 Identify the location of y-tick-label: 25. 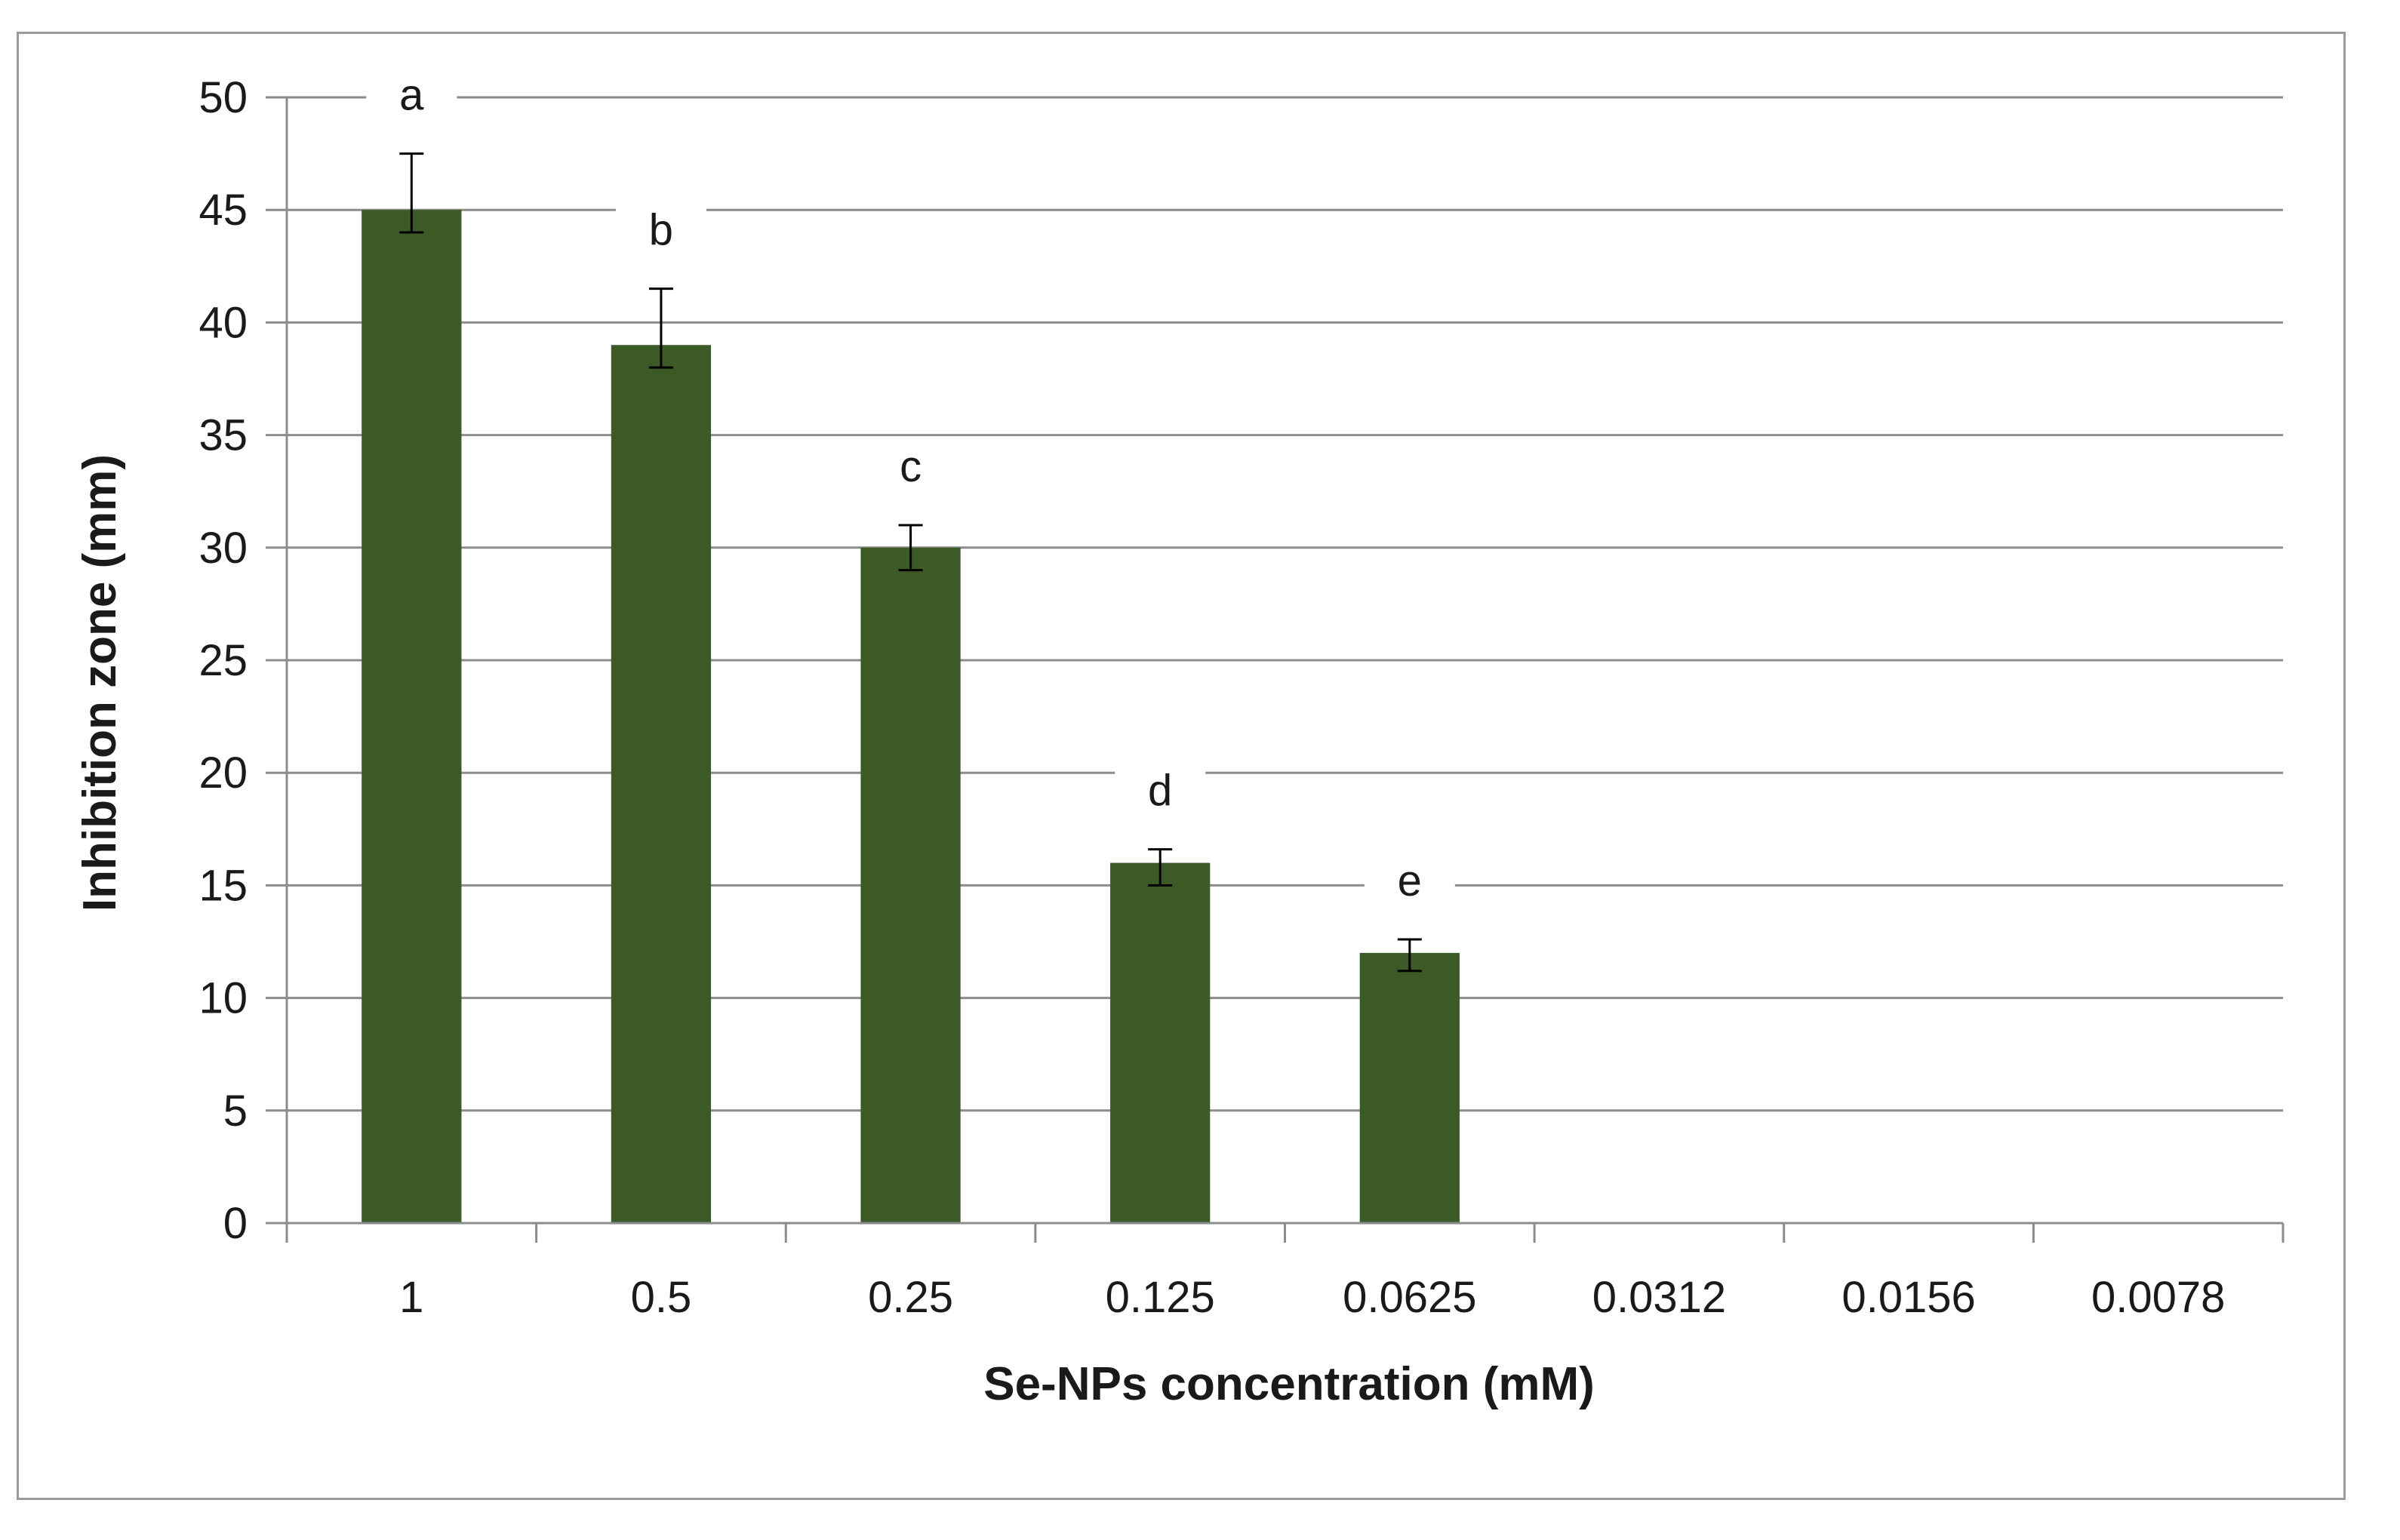
(223, 660).